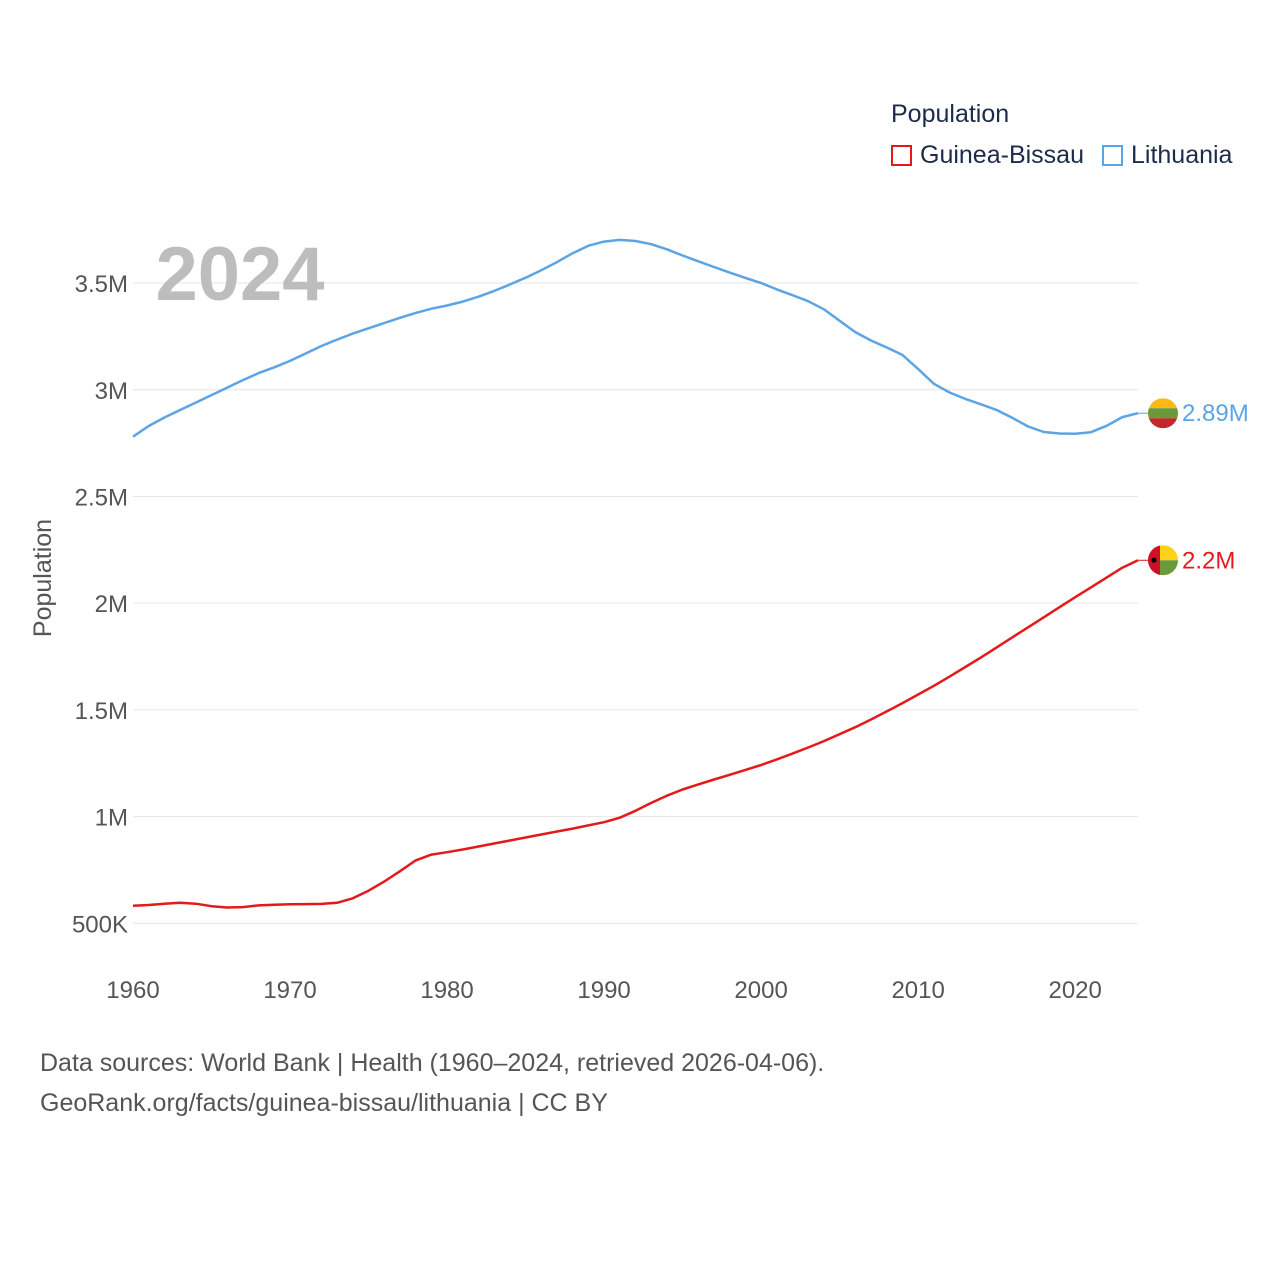 This screenshot has width=1280, height=1280. What do you see at coordinates (101, 711) in the screenshot?
I see `y-tick-label: 1.5M` at bounding box center [101, 711].